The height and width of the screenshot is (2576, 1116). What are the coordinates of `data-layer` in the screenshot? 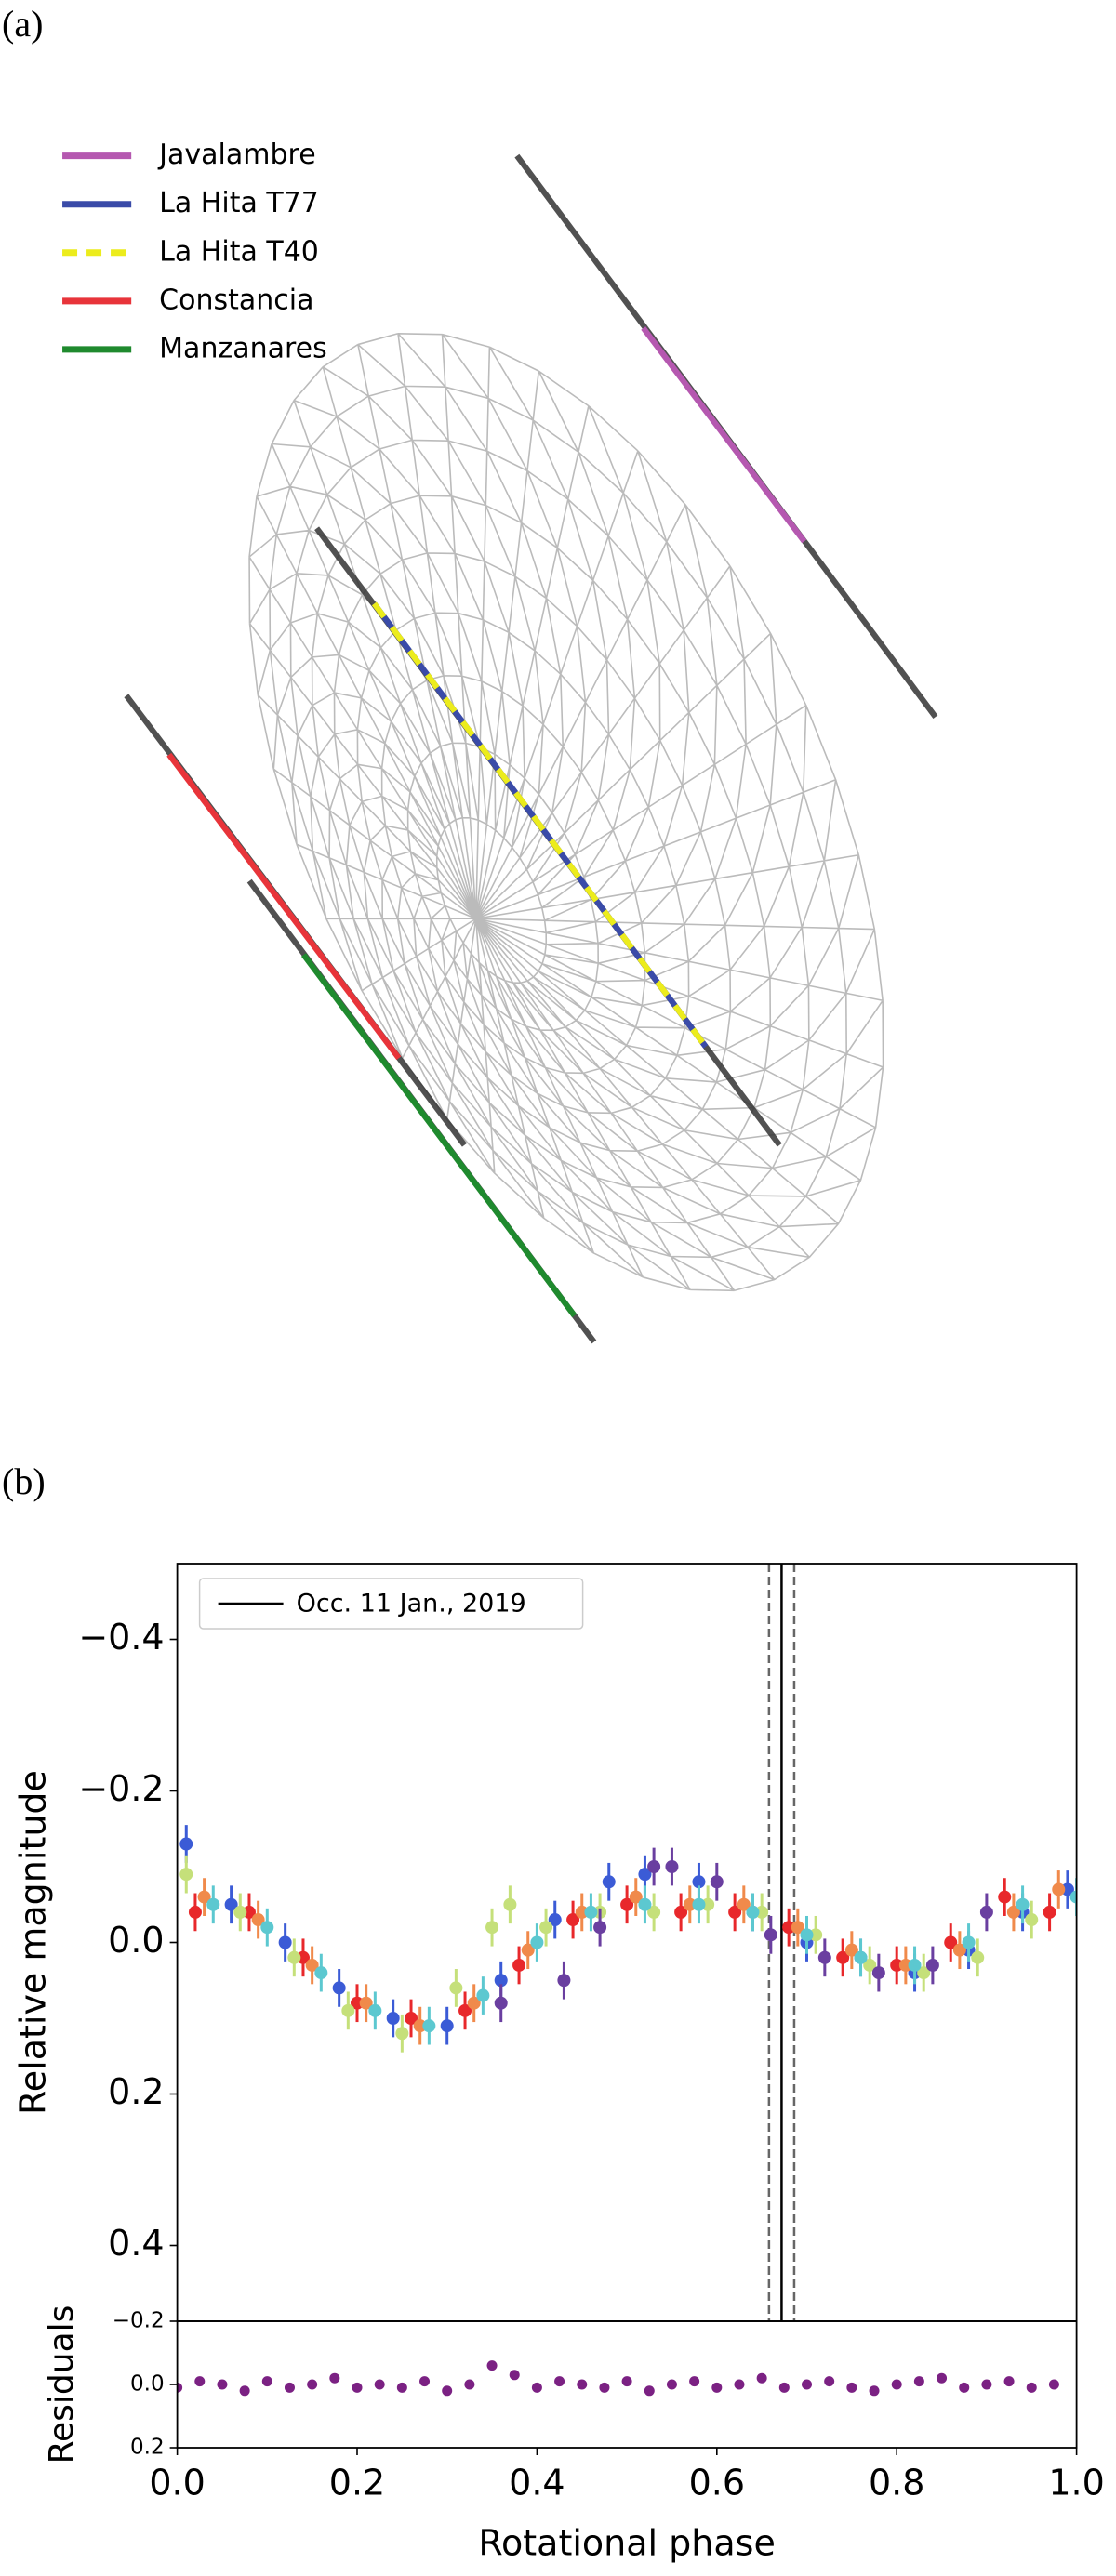 It's located at (618, 2378).